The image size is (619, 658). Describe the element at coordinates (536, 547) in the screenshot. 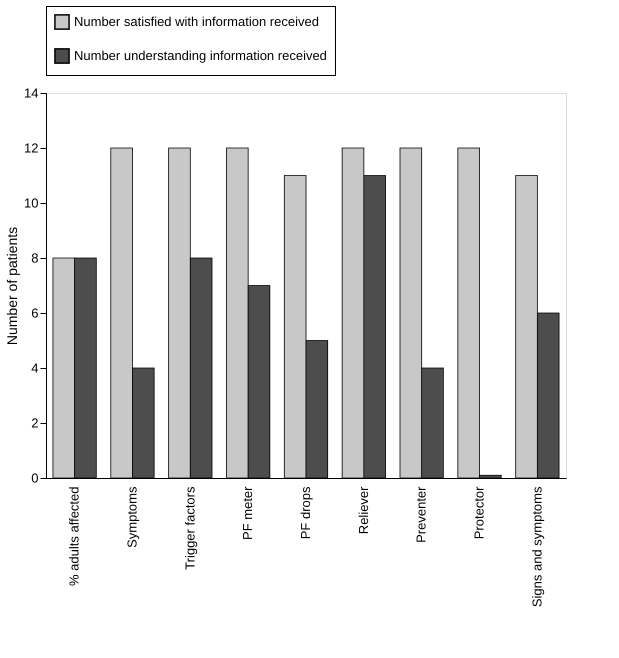

I see `x-tick-label: Signs and symptoms` at that location.